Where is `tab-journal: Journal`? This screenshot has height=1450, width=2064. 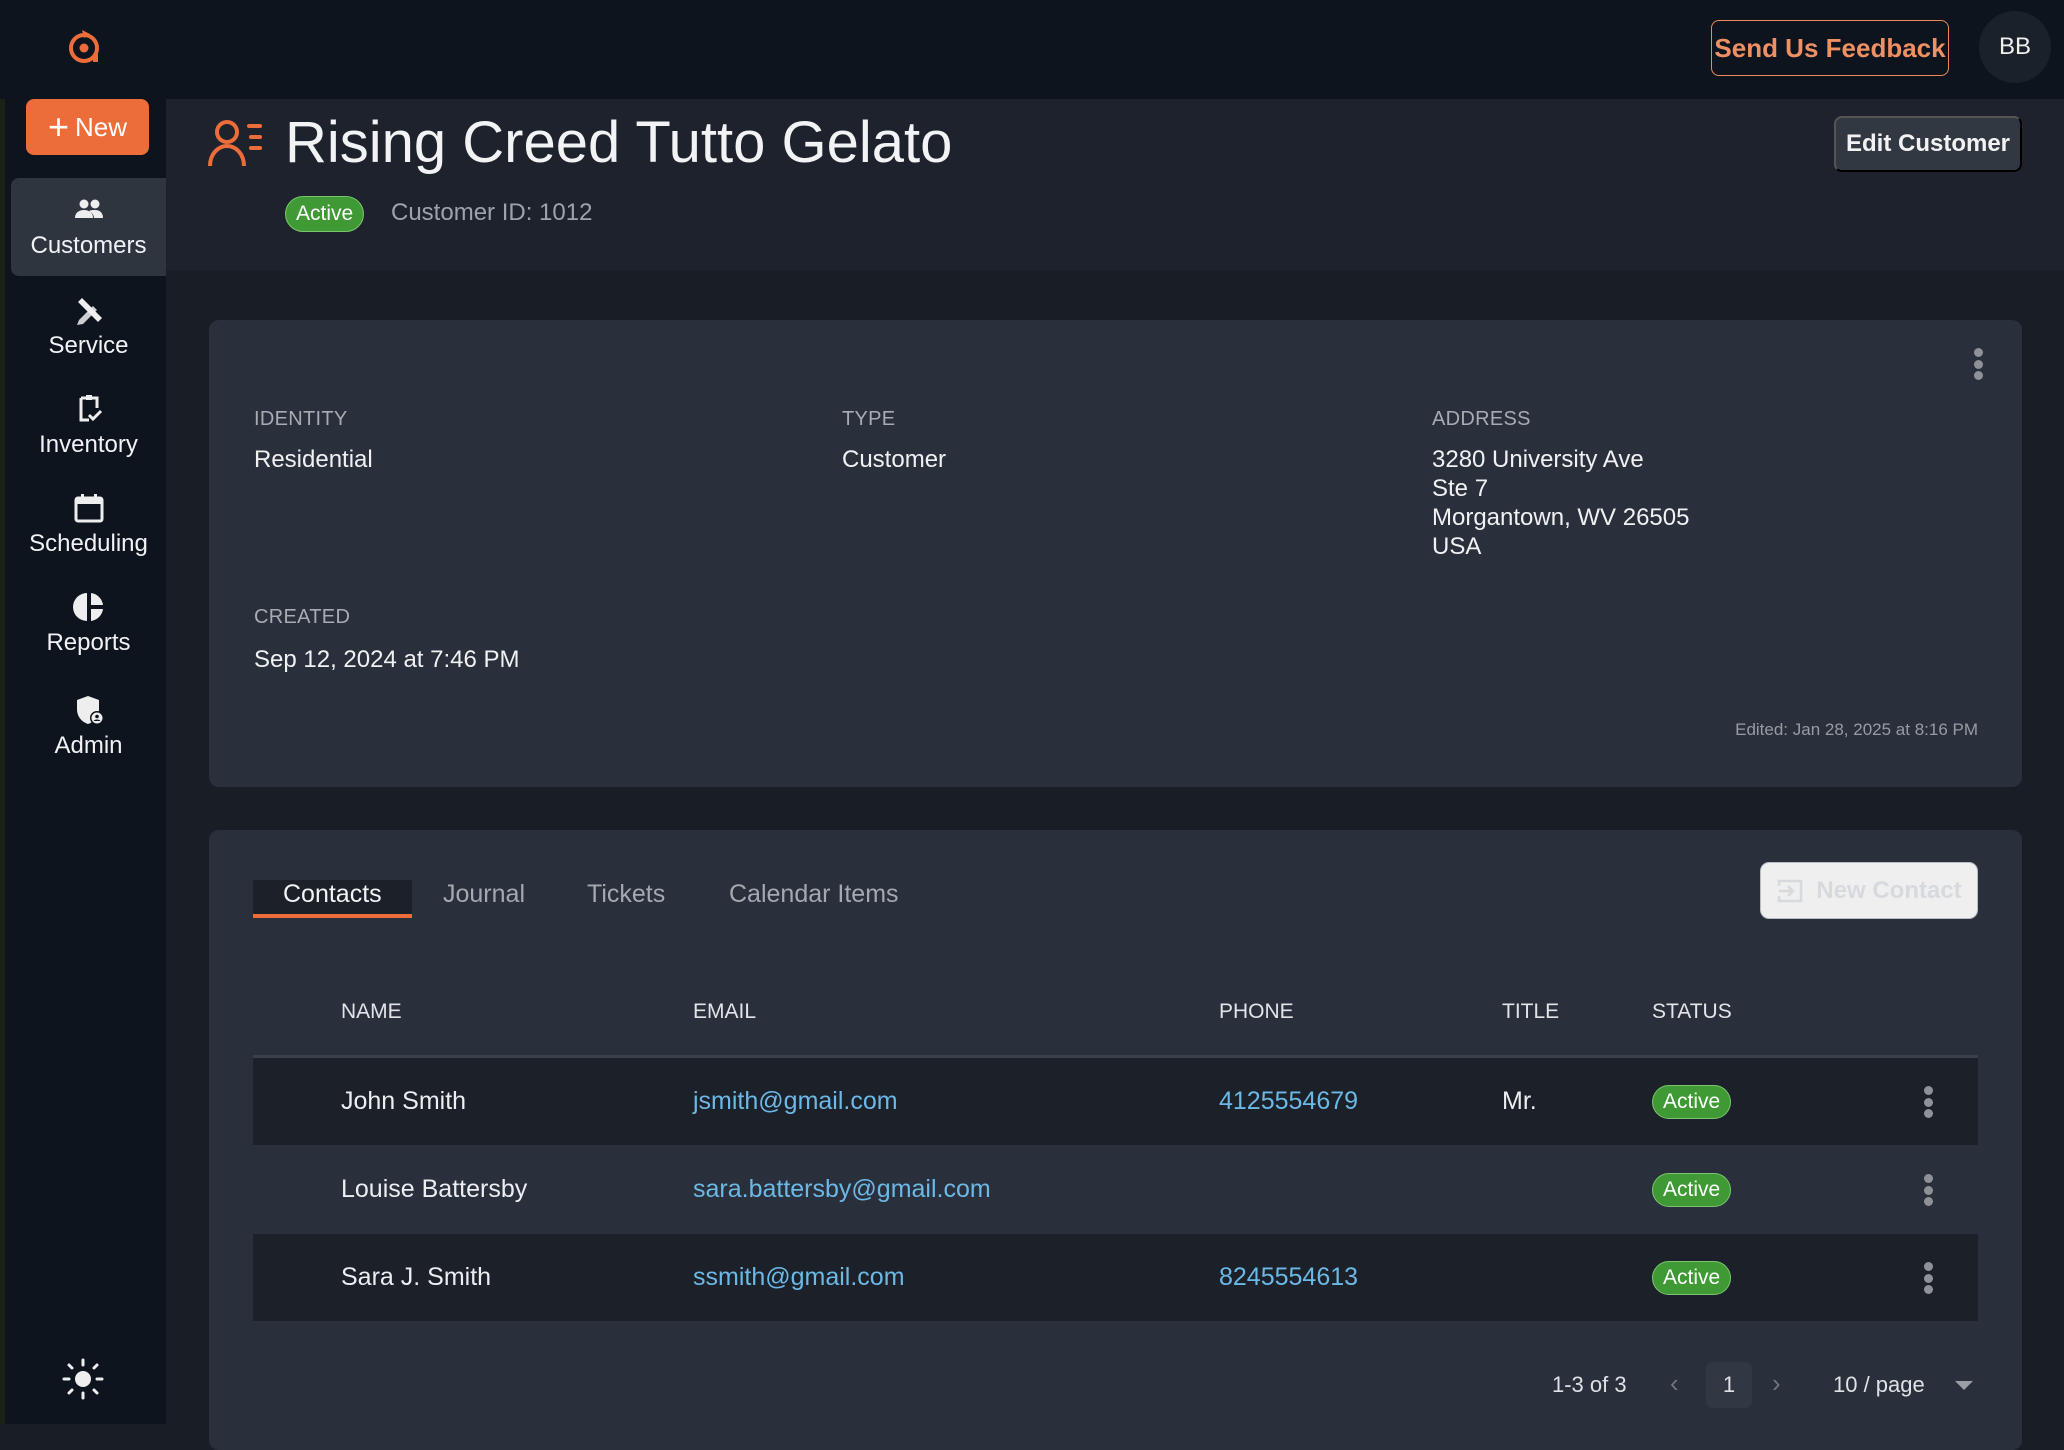 tab-journal: Journal is located at coordinates (484, 894).